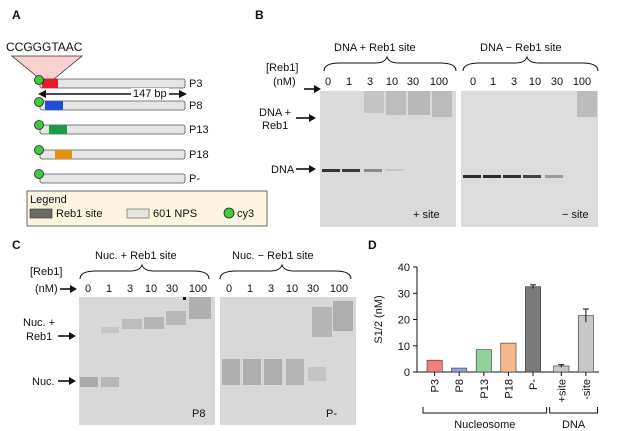 The width and height of the screenshot is (617, 431). I want to click on y-tick-label: 20, so click(404, 321).